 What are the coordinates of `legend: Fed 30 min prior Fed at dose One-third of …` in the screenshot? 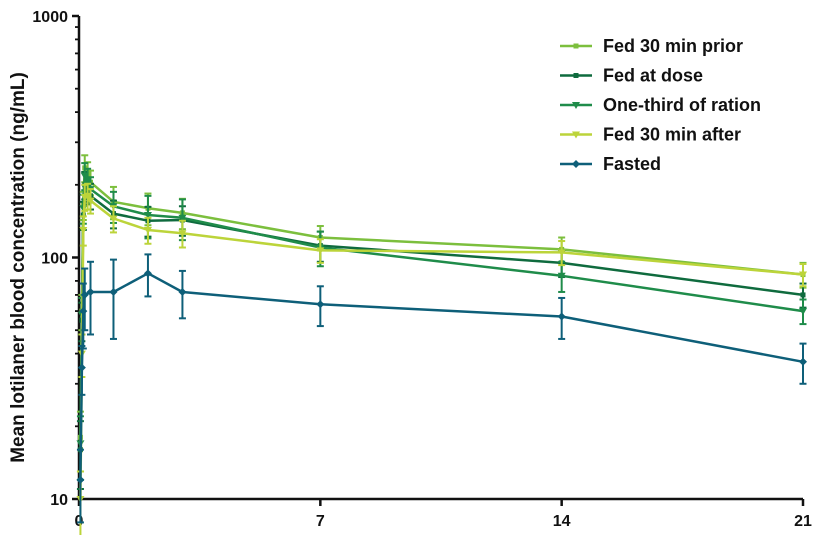 It's located at (660, 105).